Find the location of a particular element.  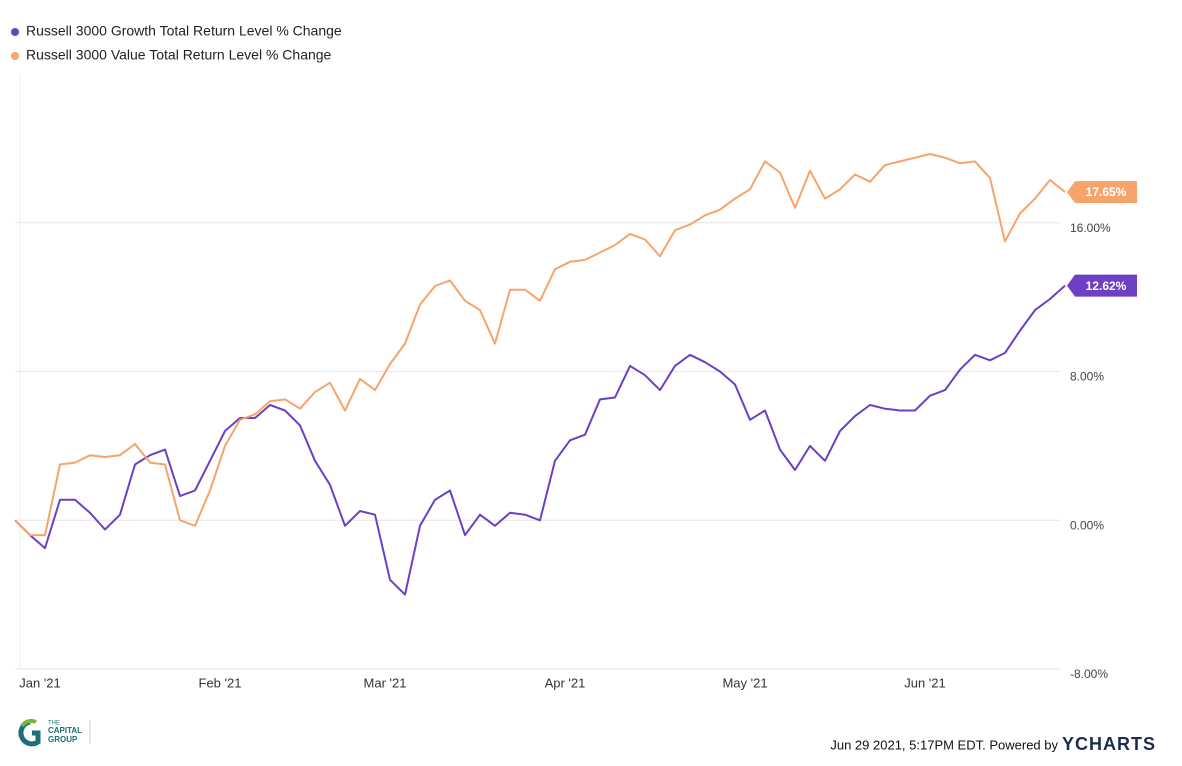

x-tick-label: Mar '21 is located at coordinates (385, 682).